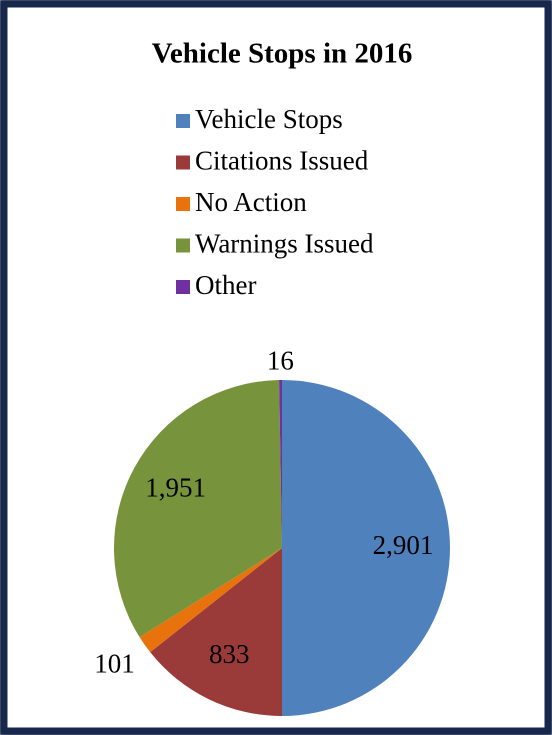 This screenshot has width=552, height=735. Describe the element at coordinates (175, 488) in the screenshot. I see `data-label: 1,951` at that location.